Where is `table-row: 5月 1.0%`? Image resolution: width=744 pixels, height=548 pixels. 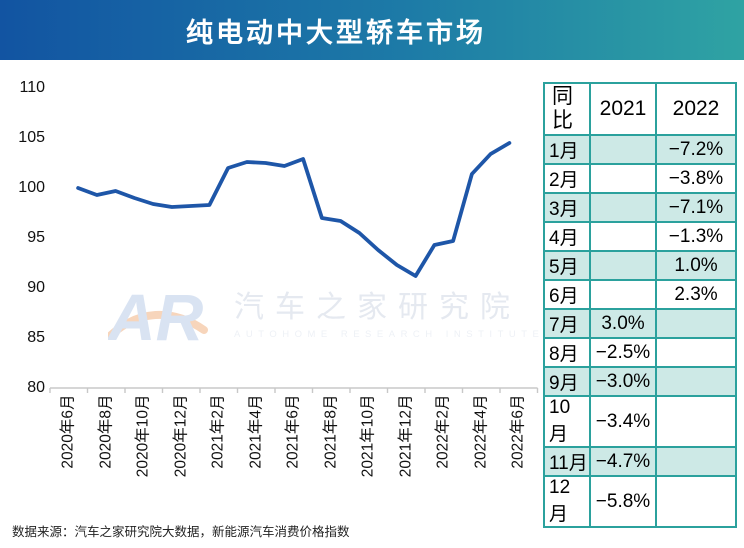 table-row: 5月 1.0% is located at coordinates (640, 266).